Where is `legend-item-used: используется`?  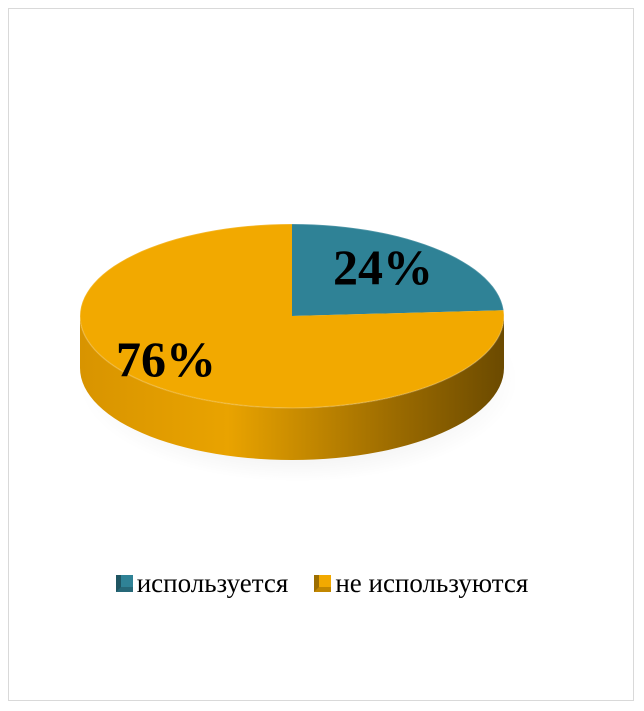 legend-item-used: используется is located at coordinates (202, 583).